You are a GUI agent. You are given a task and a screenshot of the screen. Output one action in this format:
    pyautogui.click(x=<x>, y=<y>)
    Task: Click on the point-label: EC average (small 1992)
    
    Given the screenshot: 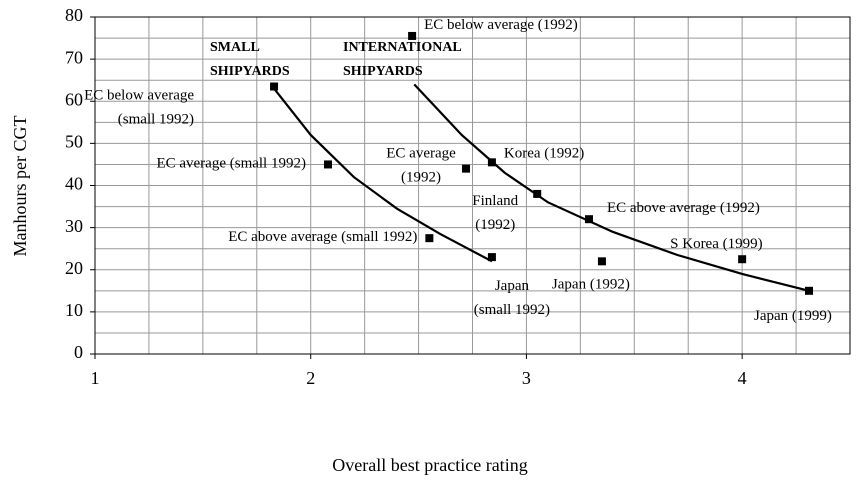 What is the action you would take?
    pyautogui.click(x=231, y=164)
    